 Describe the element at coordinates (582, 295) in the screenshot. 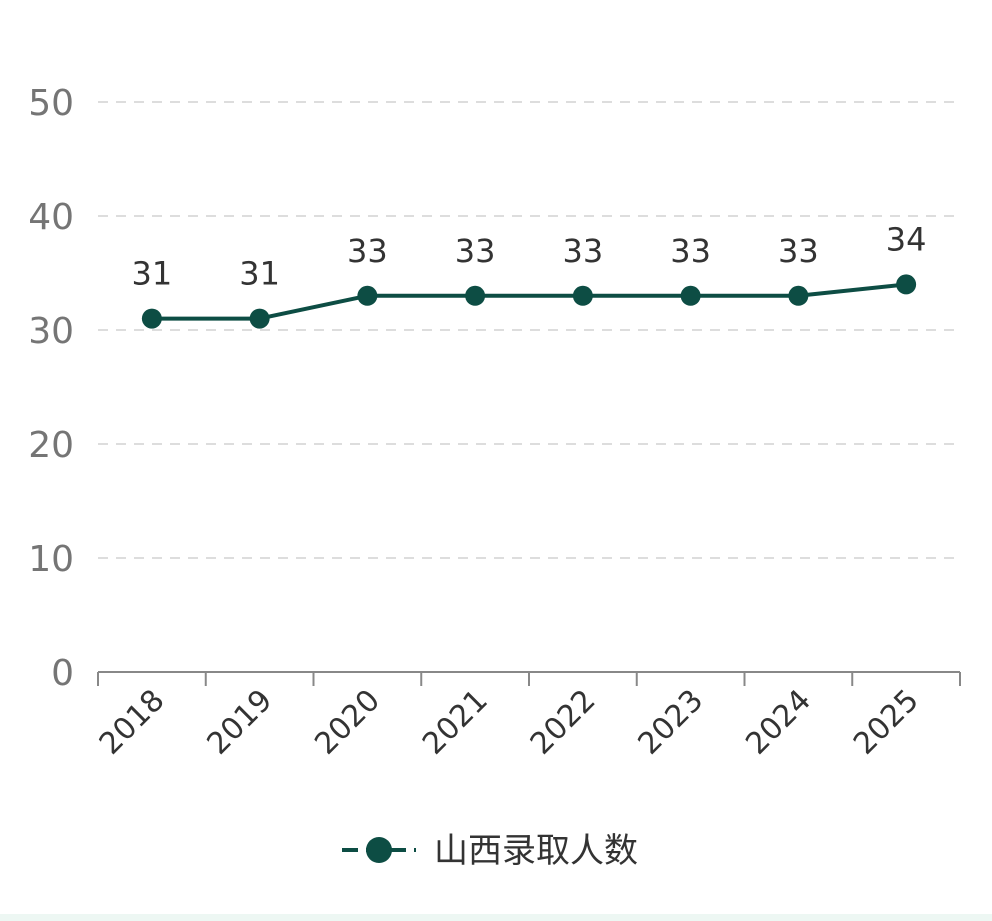

I see `data-point-2022` at that location.